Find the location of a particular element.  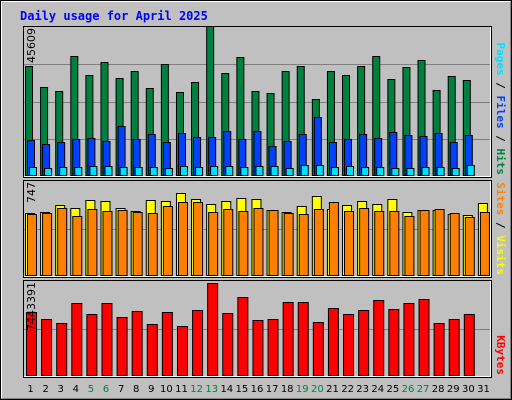

x-tick-label-day-17: 17 is located at coordinates (272, 389).